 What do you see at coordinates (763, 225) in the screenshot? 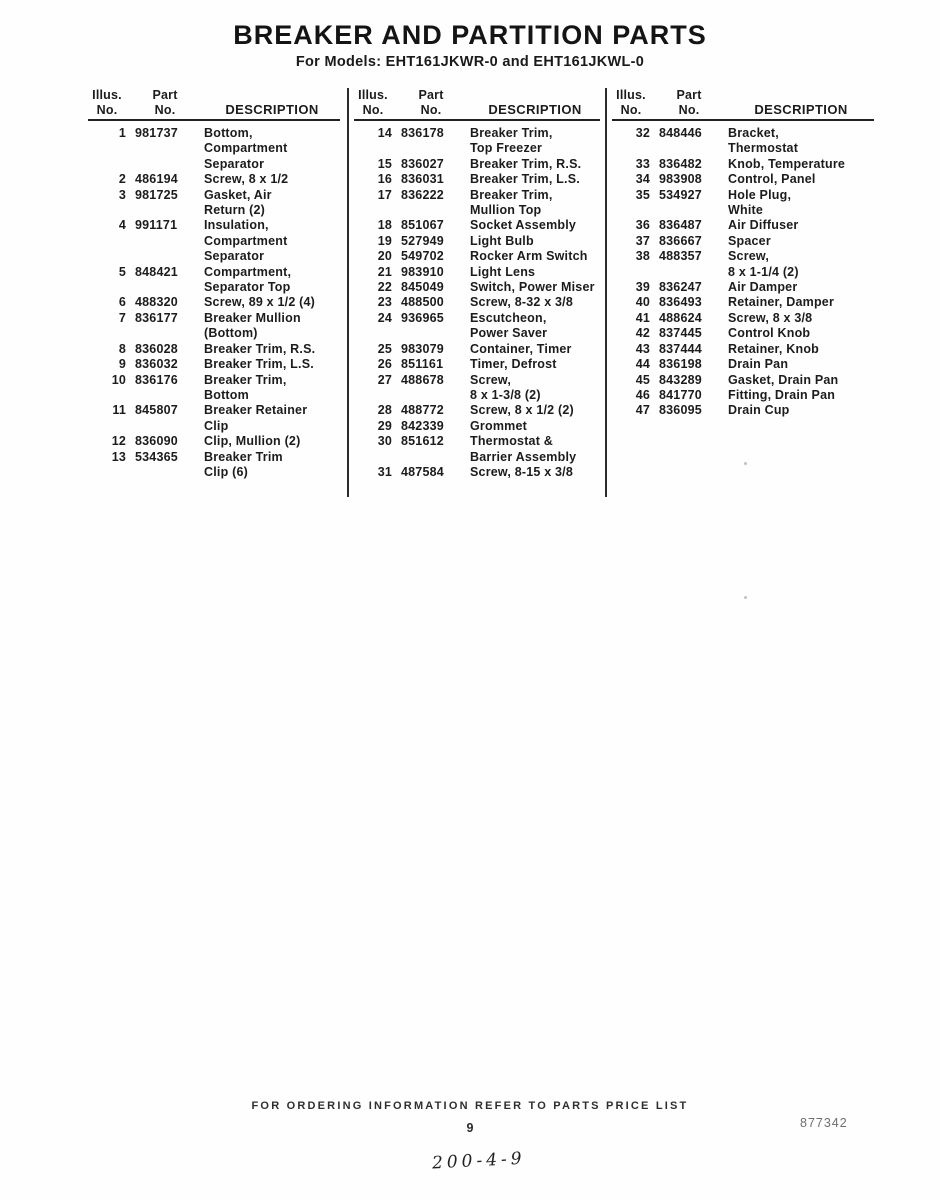
I see `description-line: Air Diffuser` at bounding box center [763, 225].